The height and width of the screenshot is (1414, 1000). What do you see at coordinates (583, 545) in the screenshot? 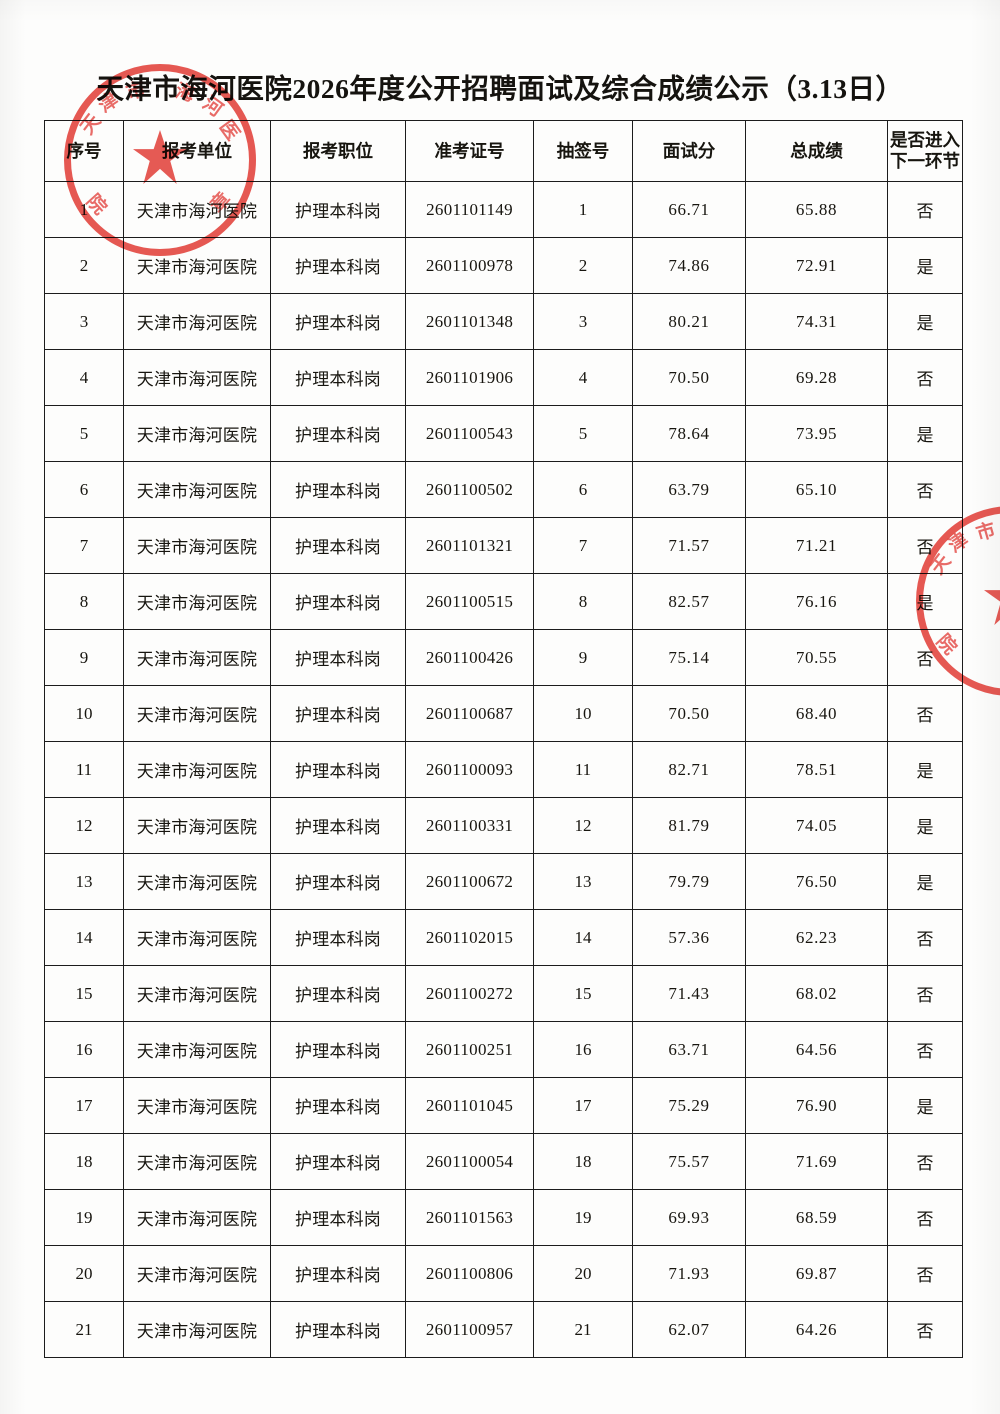
I see `cell-draw: 7` at bounding box center [583, 545].